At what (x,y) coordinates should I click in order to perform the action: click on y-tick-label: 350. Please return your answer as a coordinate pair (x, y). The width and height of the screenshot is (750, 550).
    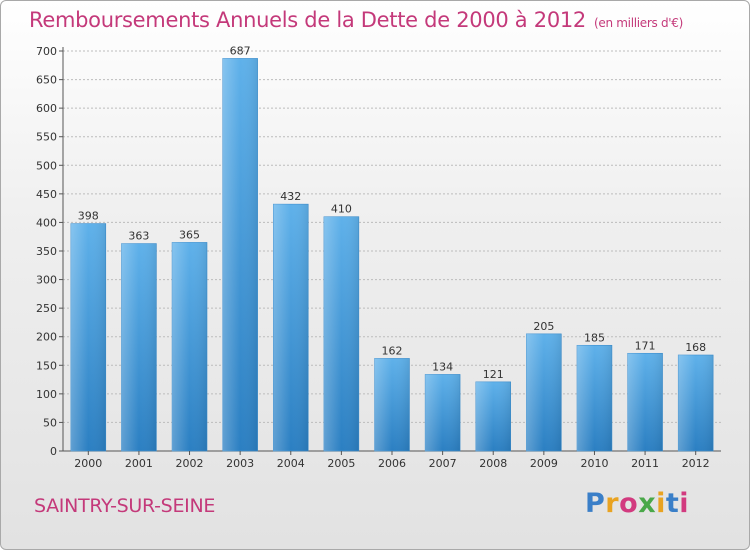
    Looking at the image, I should click on (46, 251).